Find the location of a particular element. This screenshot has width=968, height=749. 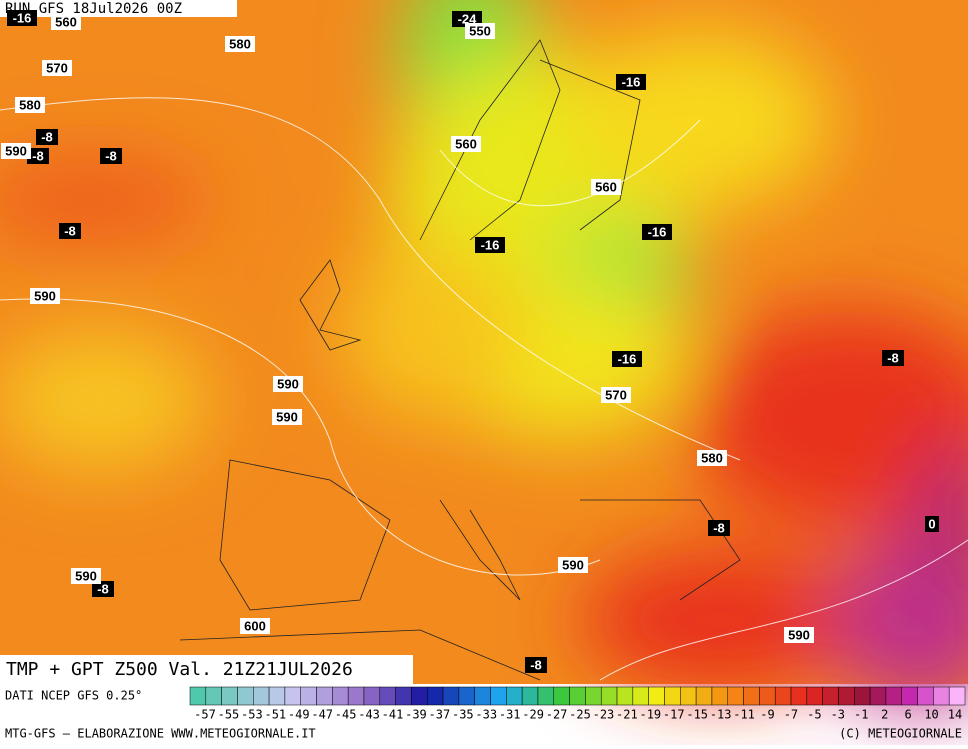

scale-label: -51 is located at coordinates (275, 715).